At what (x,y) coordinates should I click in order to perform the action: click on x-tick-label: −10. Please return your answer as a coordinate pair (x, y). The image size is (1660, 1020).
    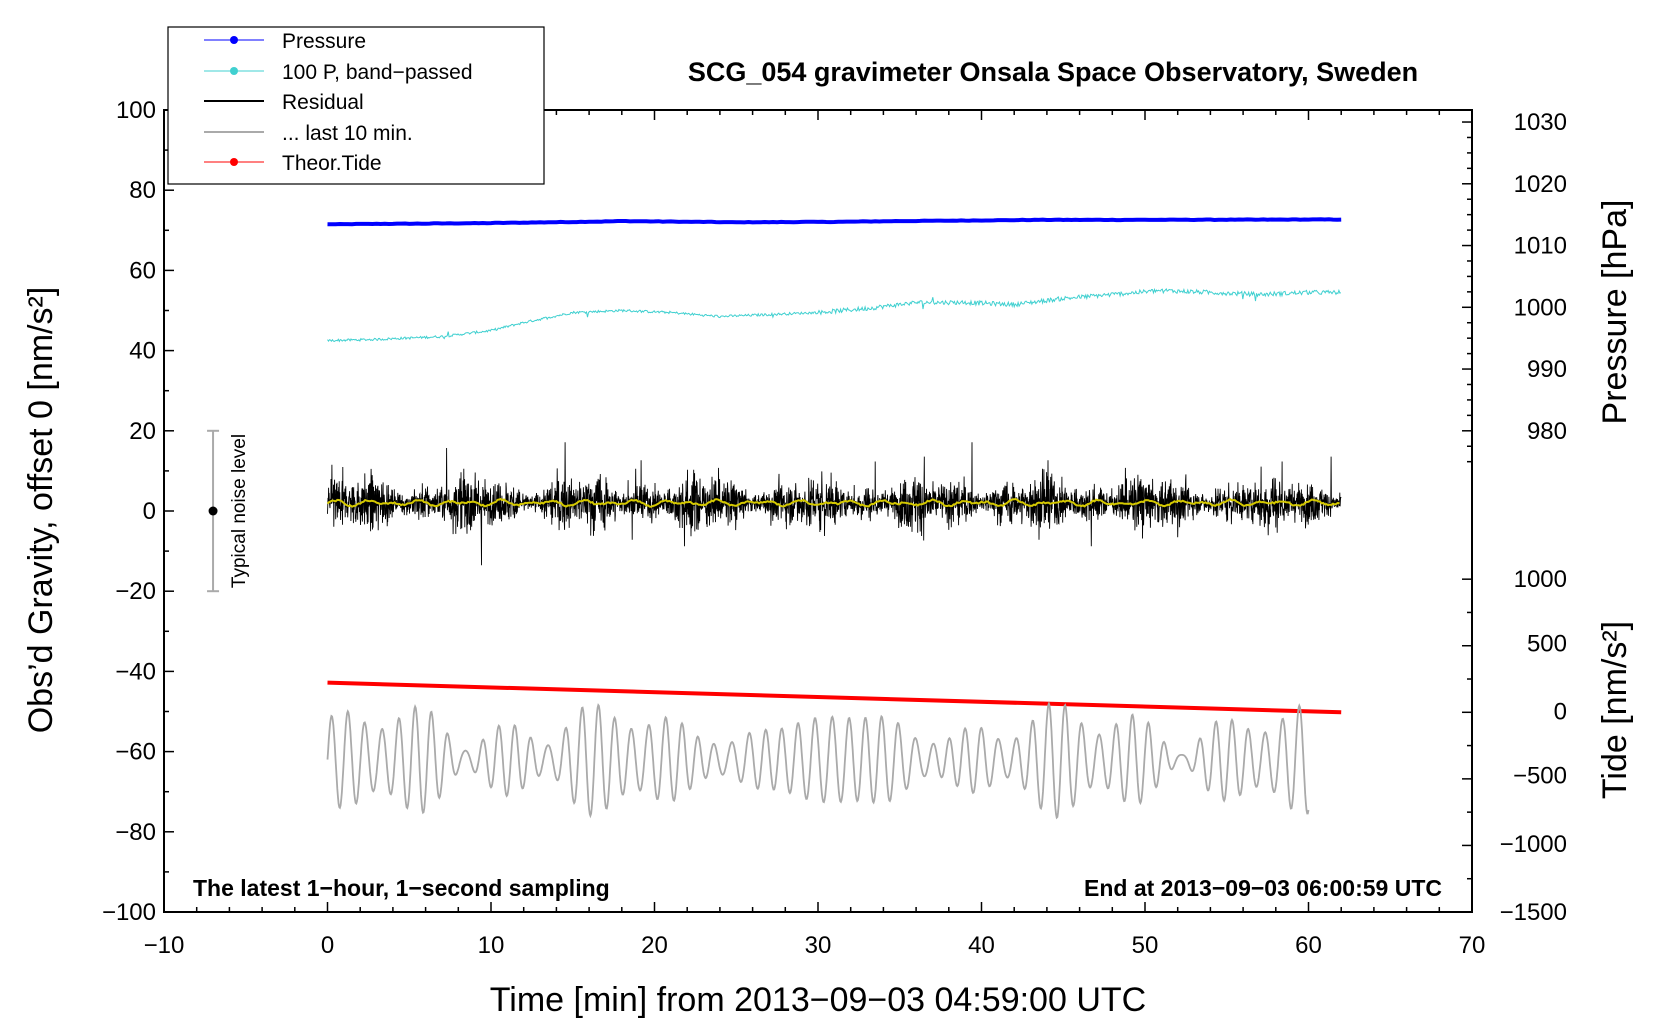
    Looking at the image, I should click on (164, 945).